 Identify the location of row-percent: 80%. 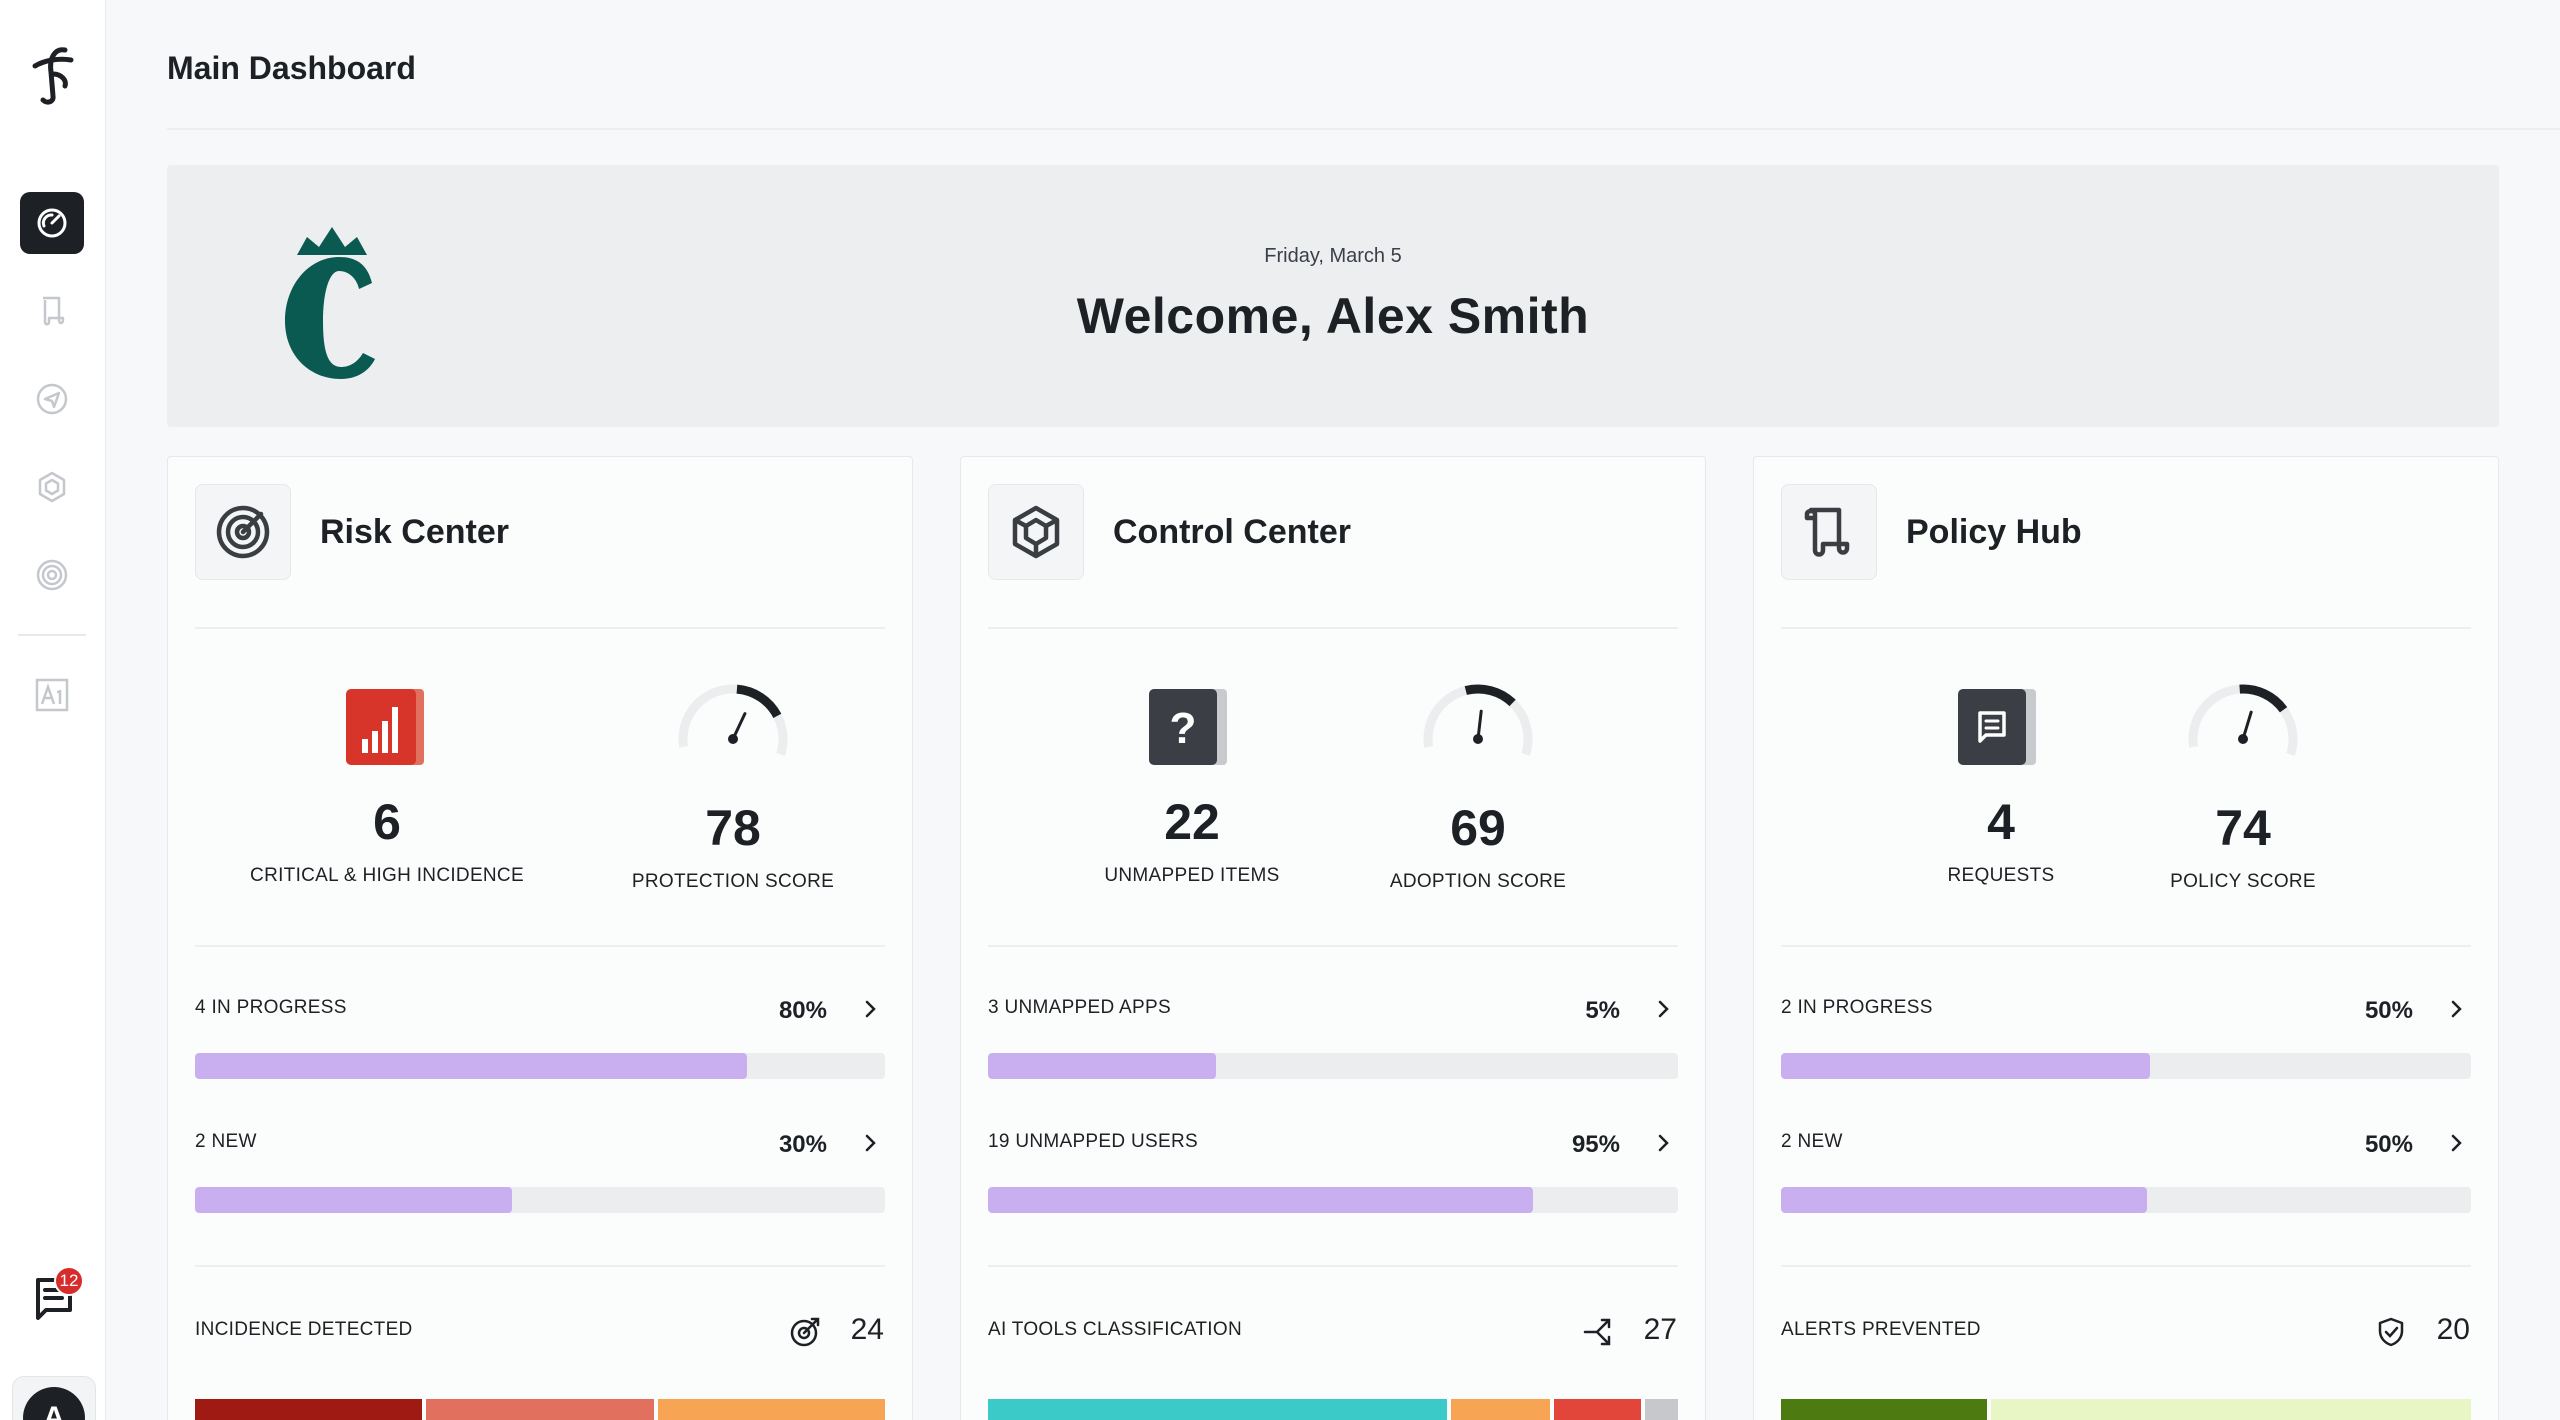
(802, 1010).